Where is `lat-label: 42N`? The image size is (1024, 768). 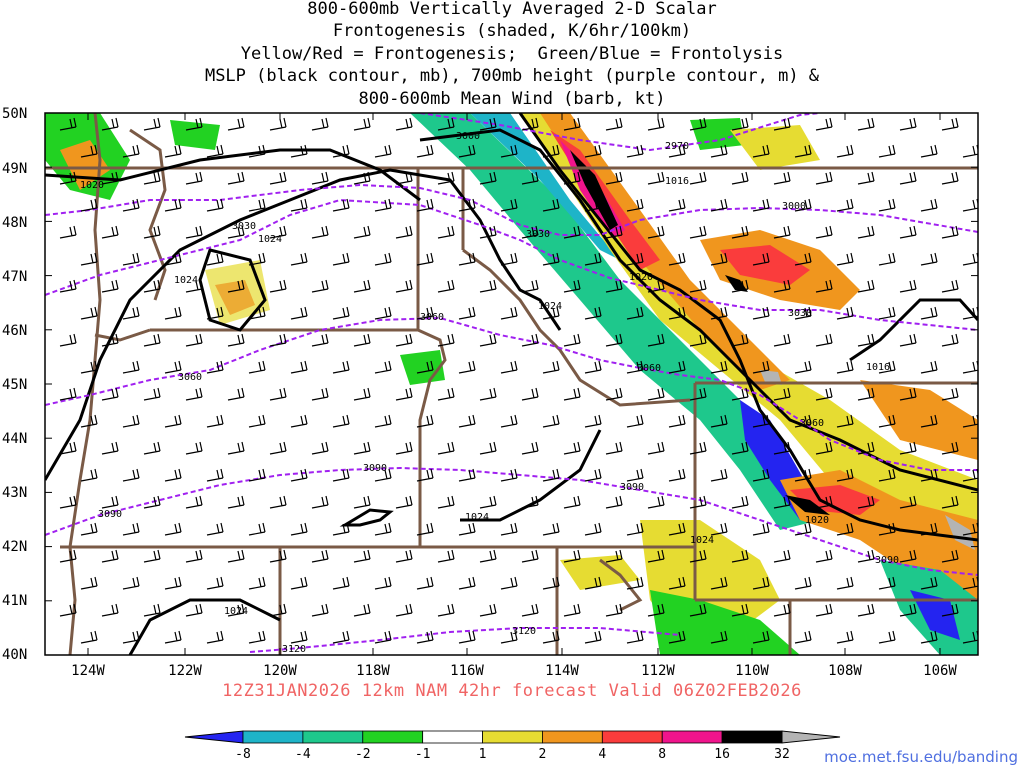
lat-label: 42N is located at coordinates (14, 547).